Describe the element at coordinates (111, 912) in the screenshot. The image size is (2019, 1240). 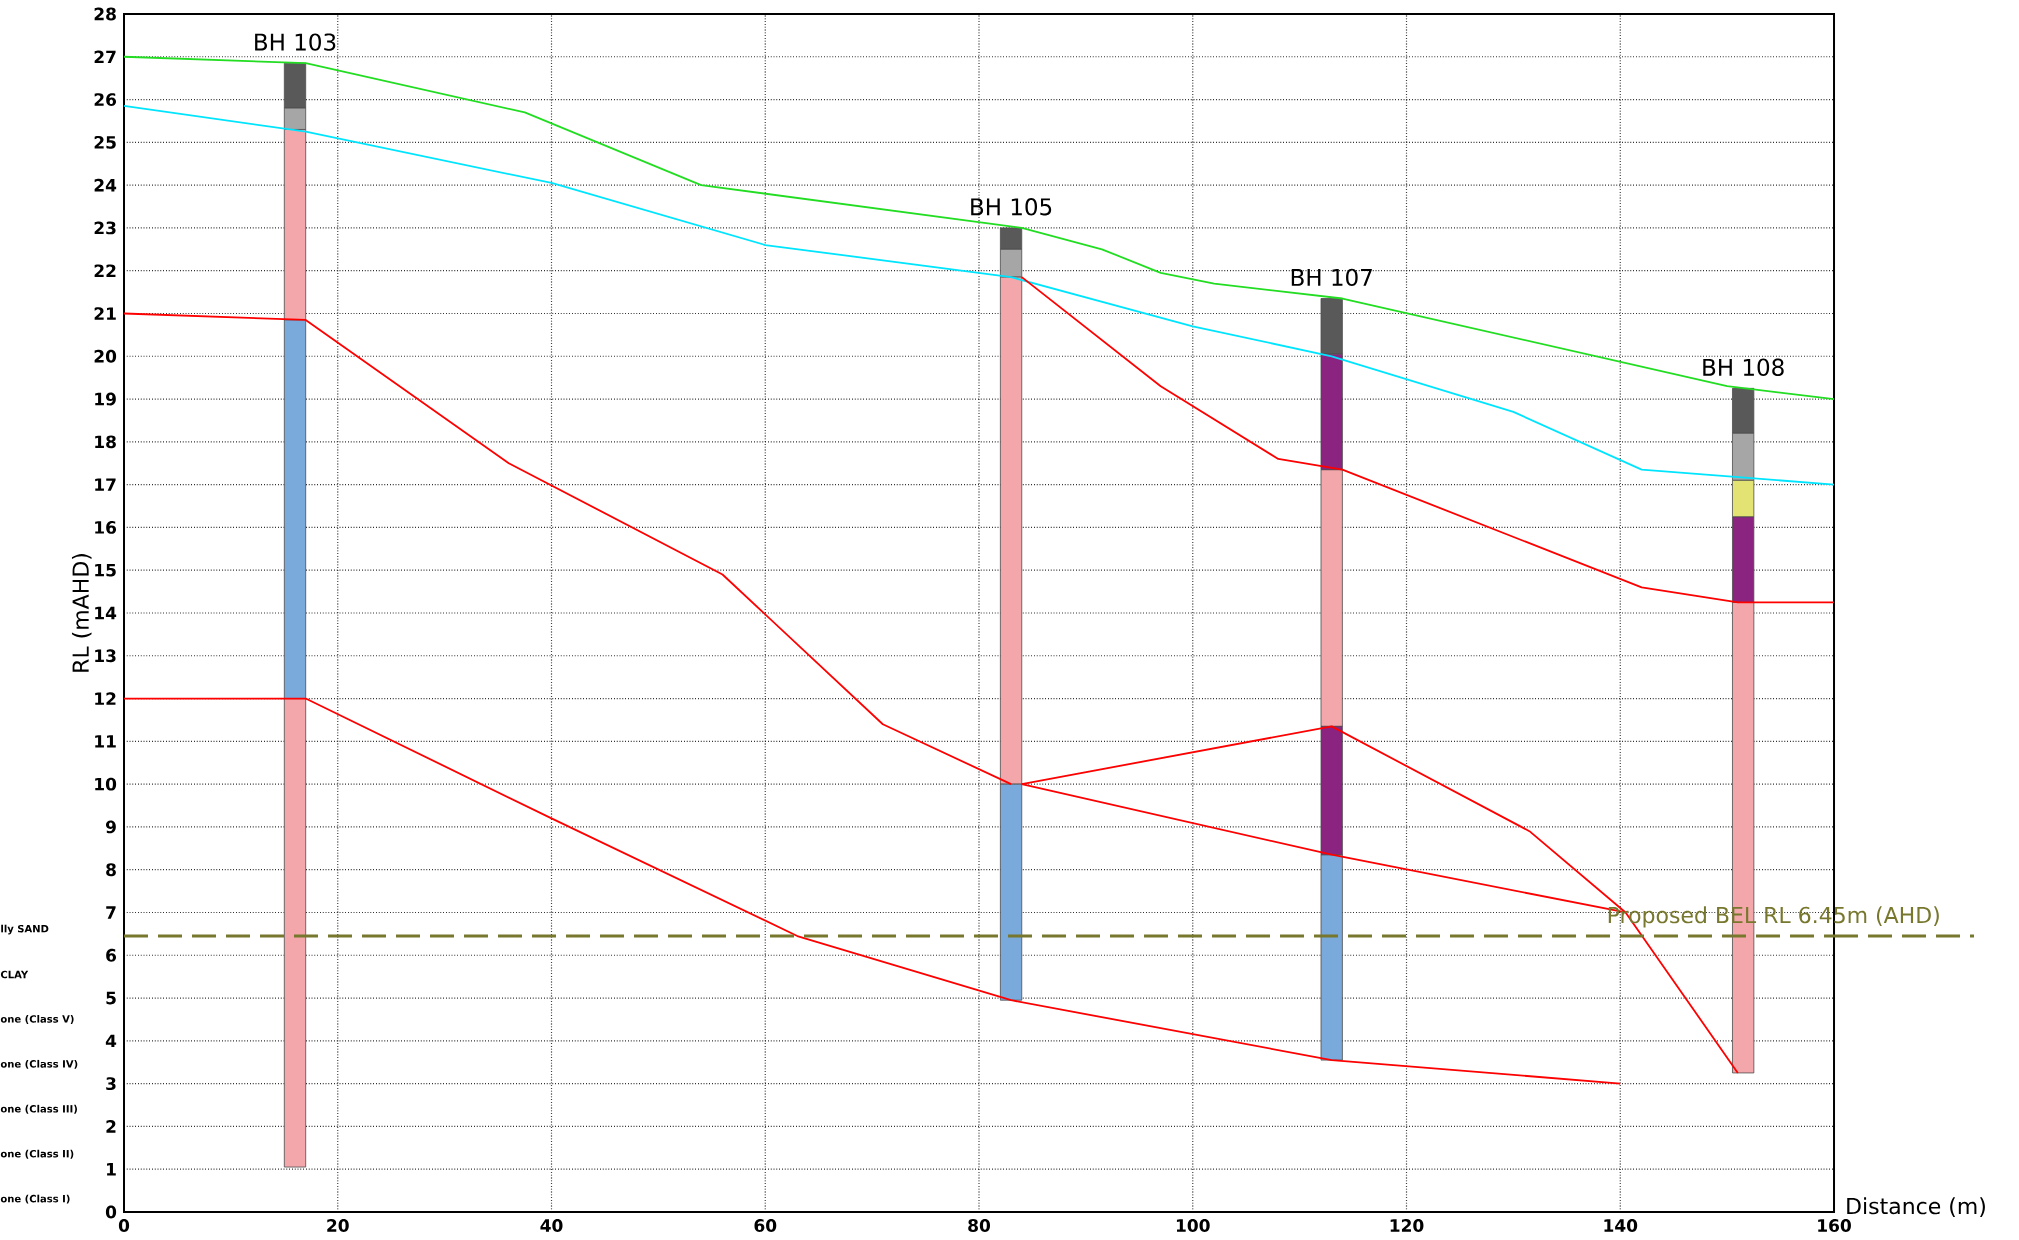
I see `y-tick-label: 7` at that location.